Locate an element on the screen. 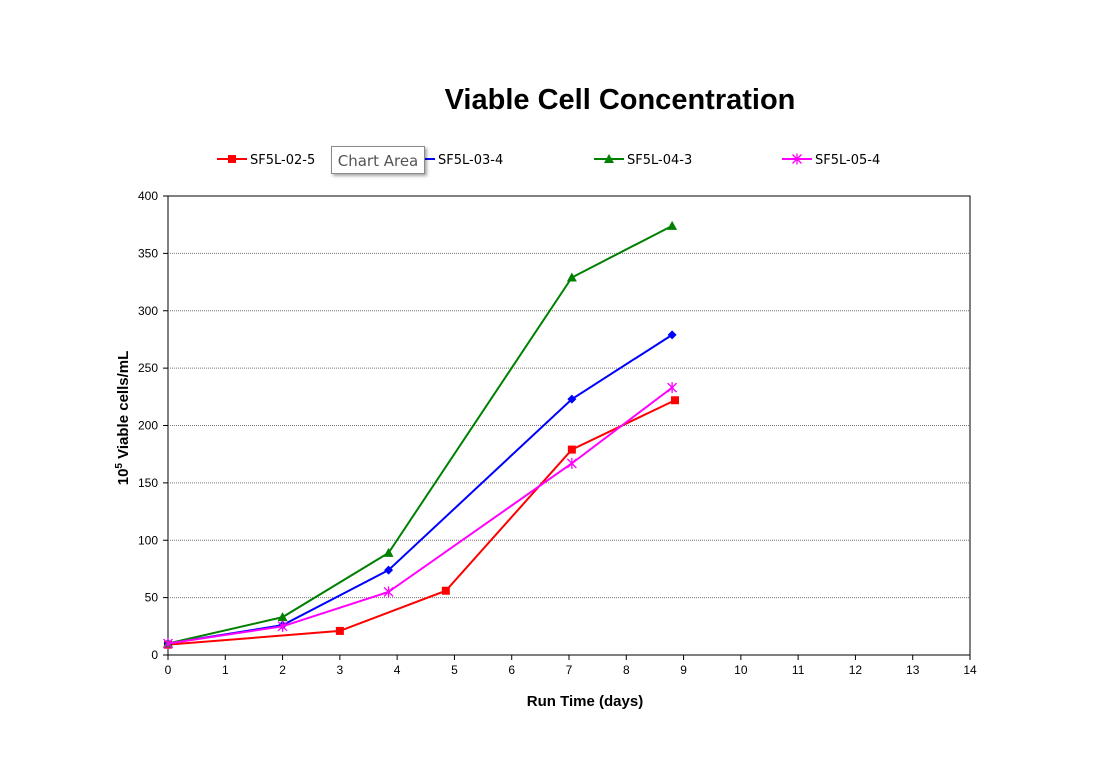 This screenshot has width=1113, height=763. y-tick-label: 50 is located at coordinates (152, 598).